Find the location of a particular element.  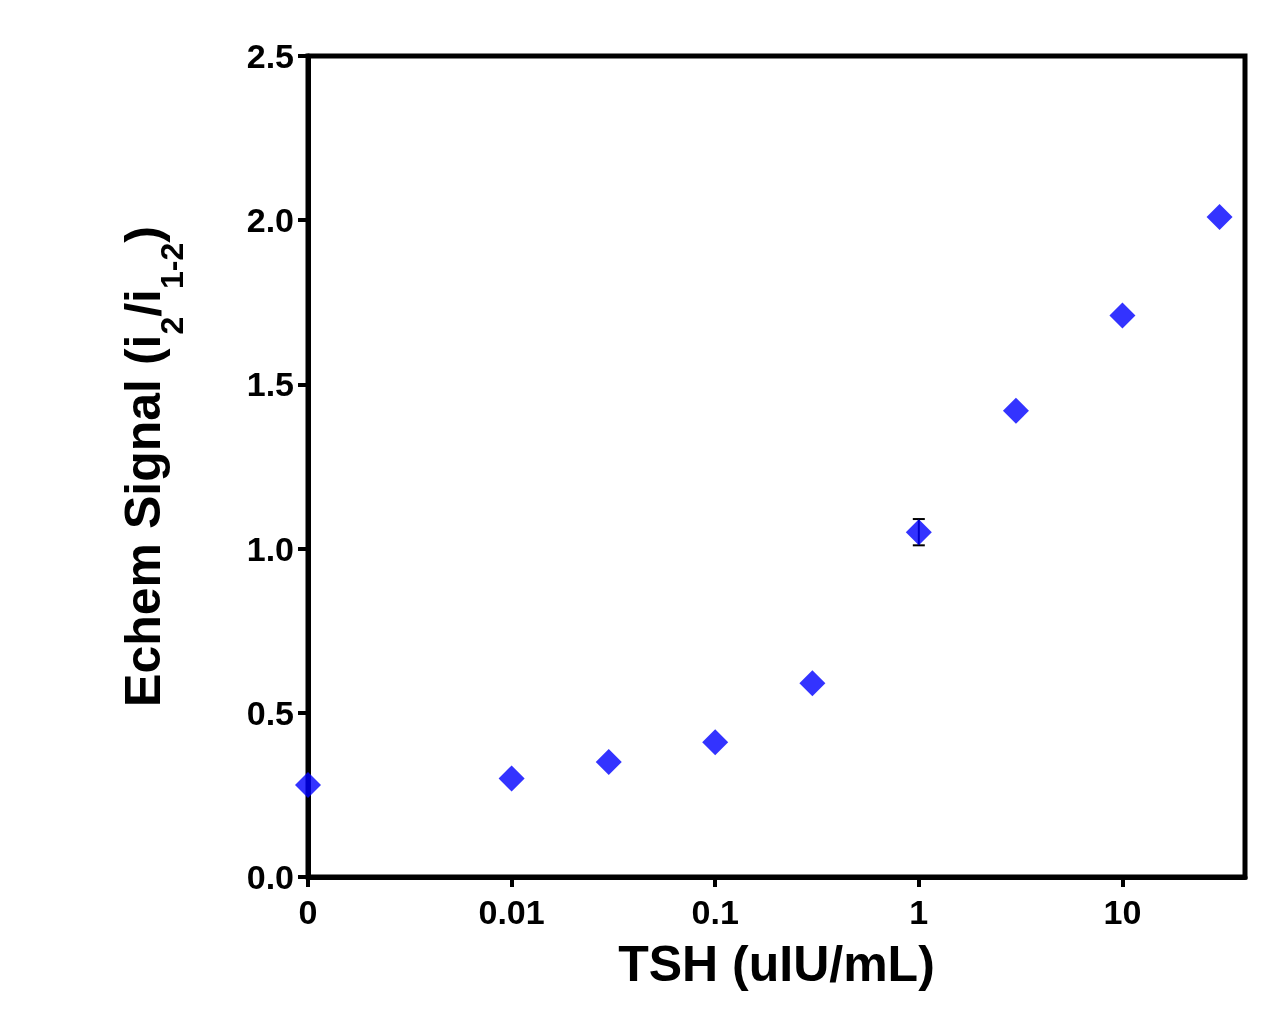

x-tick-label: 1 is located at coordinates (919, 912).